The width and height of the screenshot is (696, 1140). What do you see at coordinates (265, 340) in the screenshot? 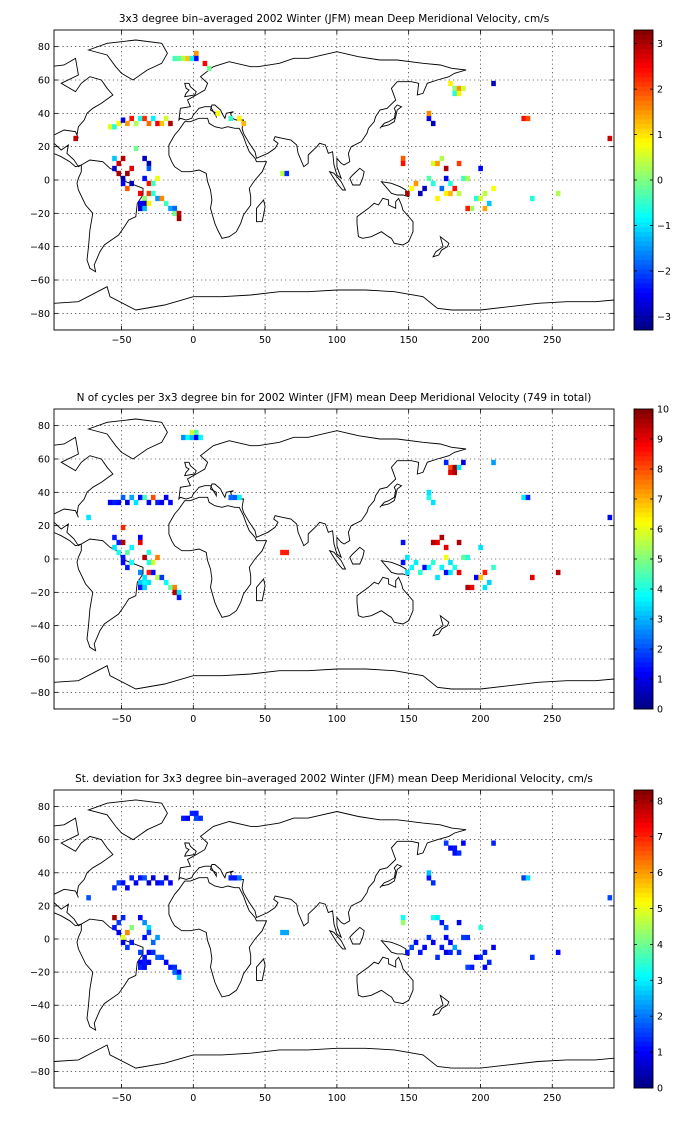
I see `x-tick-label: 50` at bounding box center [265, 340].